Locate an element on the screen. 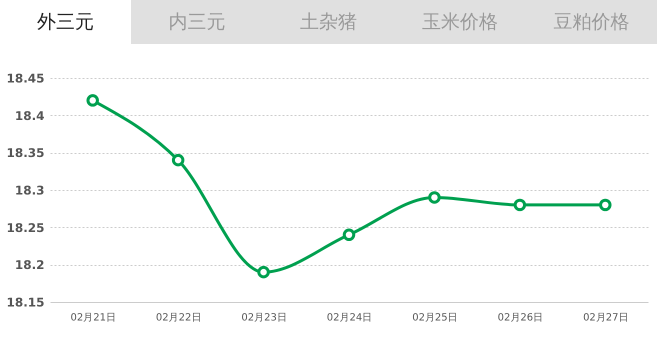 The image size is (657, 339). y-tick-label: 18.3 is located at coordinates (29, 191).